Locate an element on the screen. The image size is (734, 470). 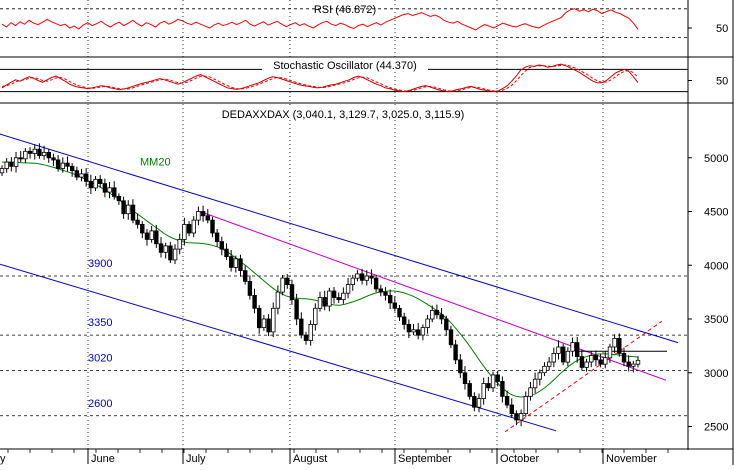
level-label: 3020 is located at coordinates (100, 359).